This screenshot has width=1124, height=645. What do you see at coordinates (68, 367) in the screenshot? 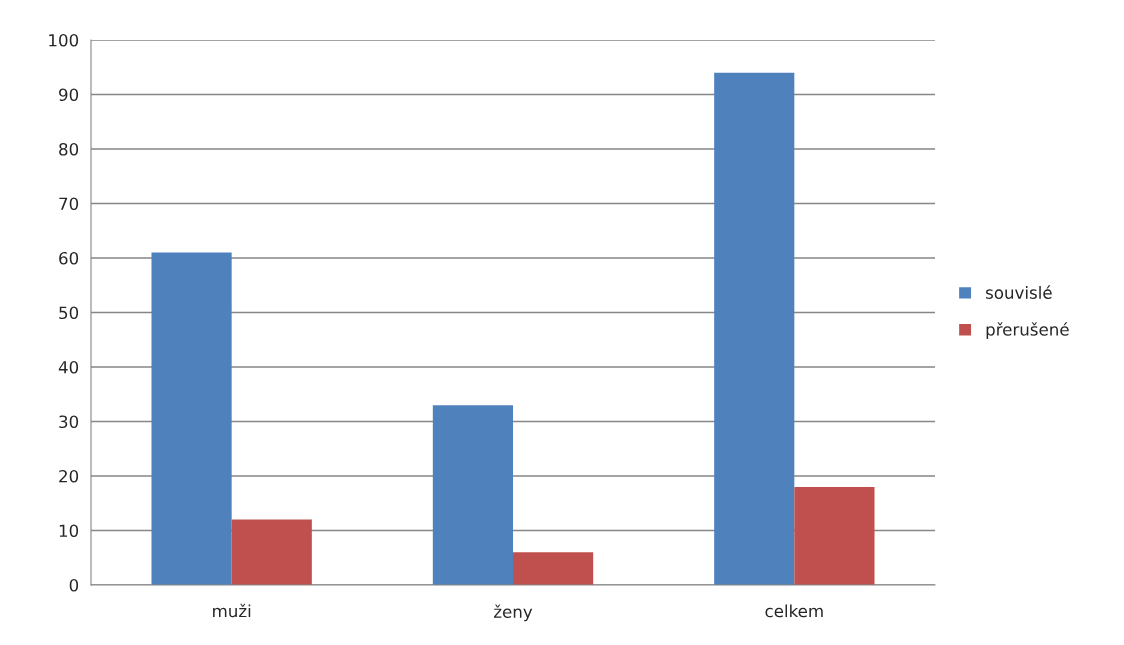
I see `y-tick-label: 40` at bounding box center [68, 367].